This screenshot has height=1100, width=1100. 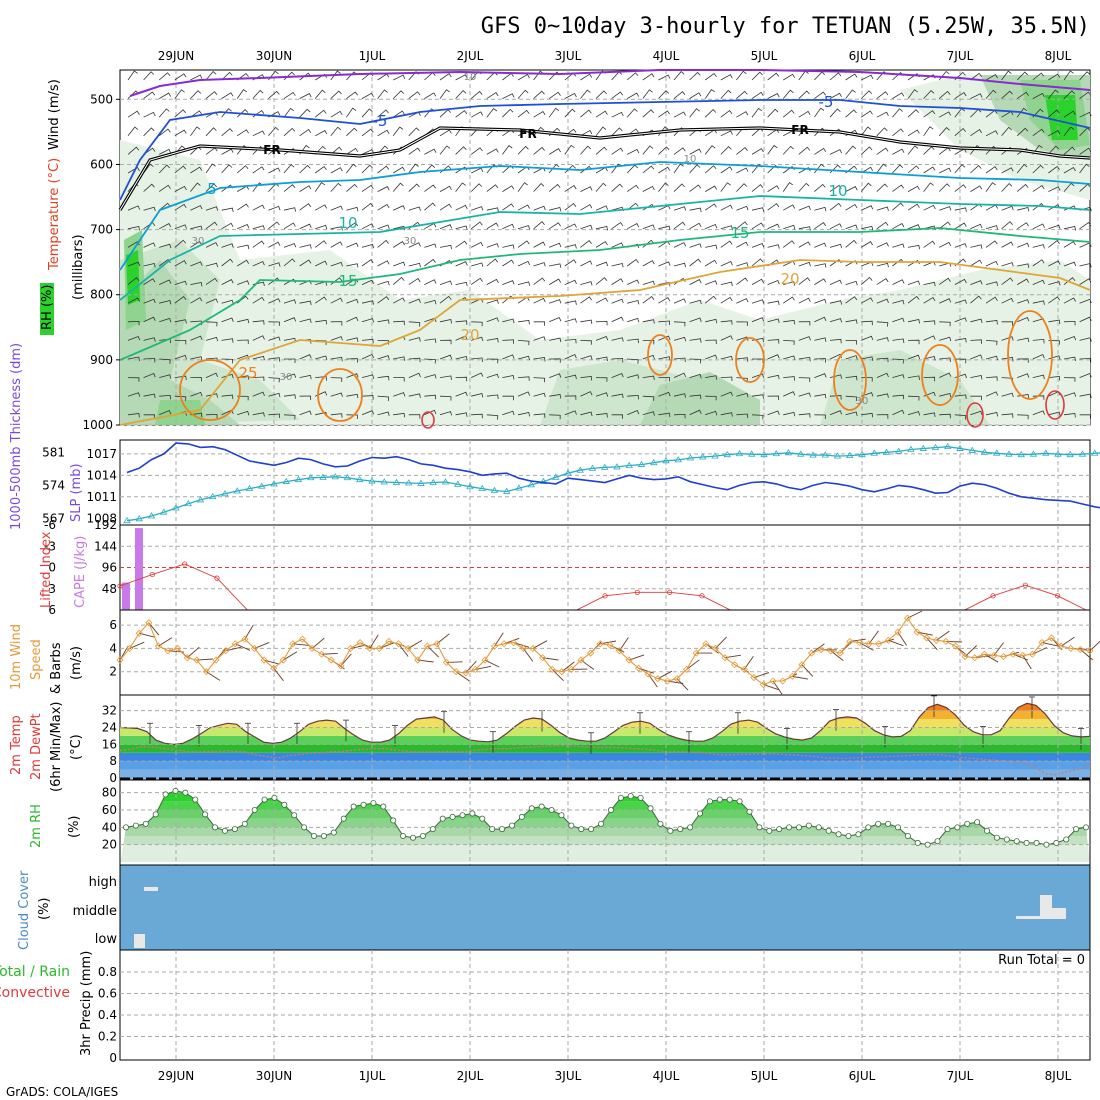 What do you see at coordinates (139, 569) in the screenshot?
I see `cape-bar` at bounding box center [139, 569].